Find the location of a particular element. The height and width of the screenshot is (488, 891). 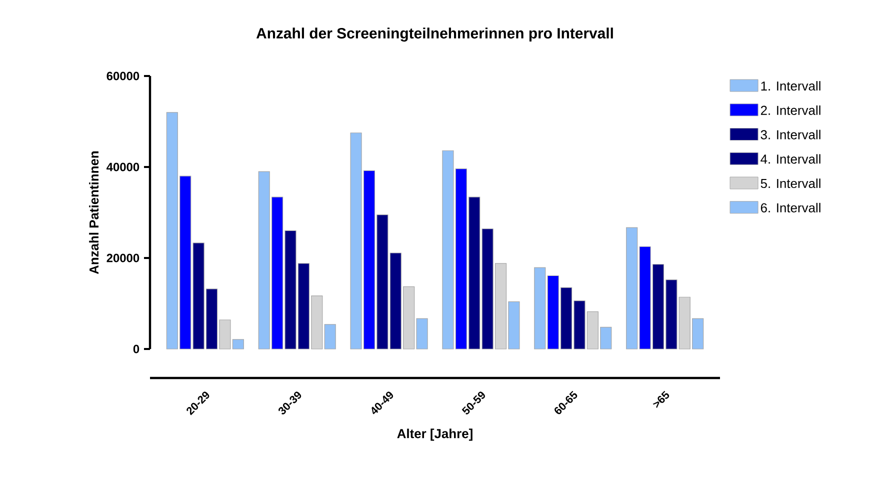

x-axis-title: Alter [Jahre] is located at coordinates (434, 434).